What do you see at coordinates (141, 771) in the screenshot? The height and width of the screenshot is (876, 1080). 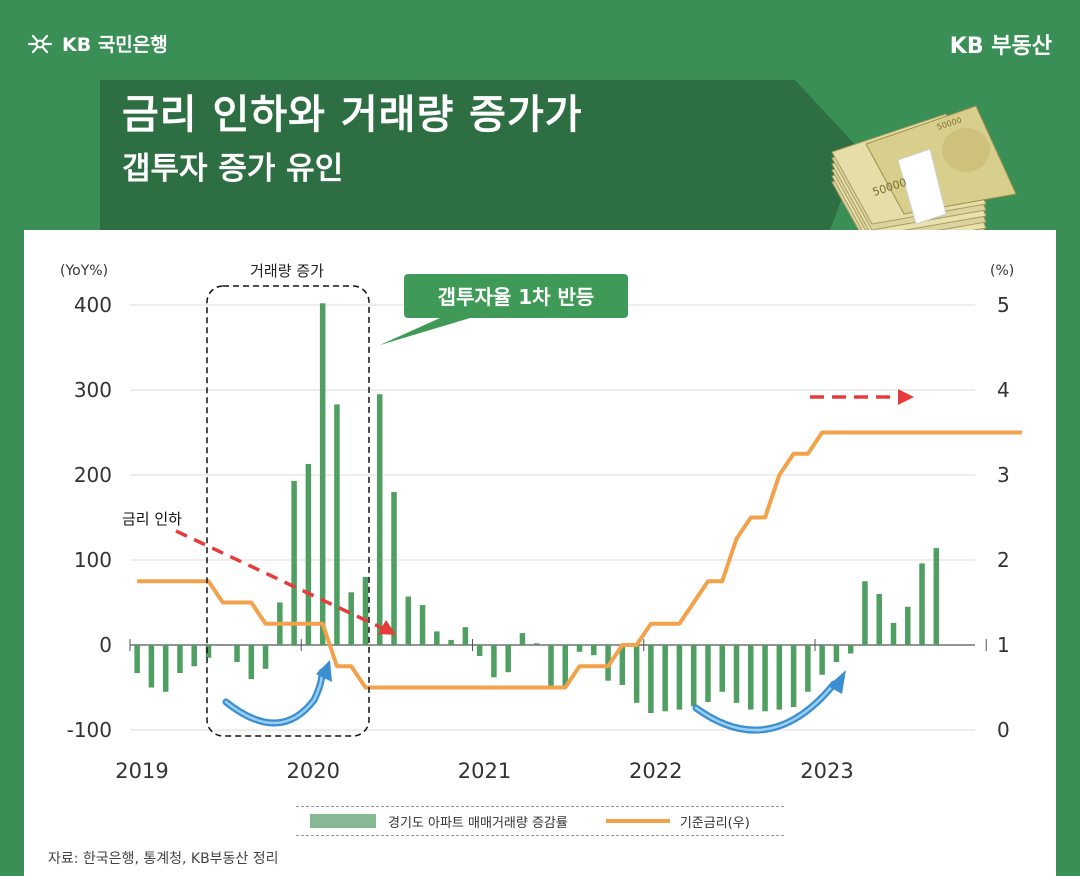 I see `x-tick-label: 2019` at bounding box center [141, 771].